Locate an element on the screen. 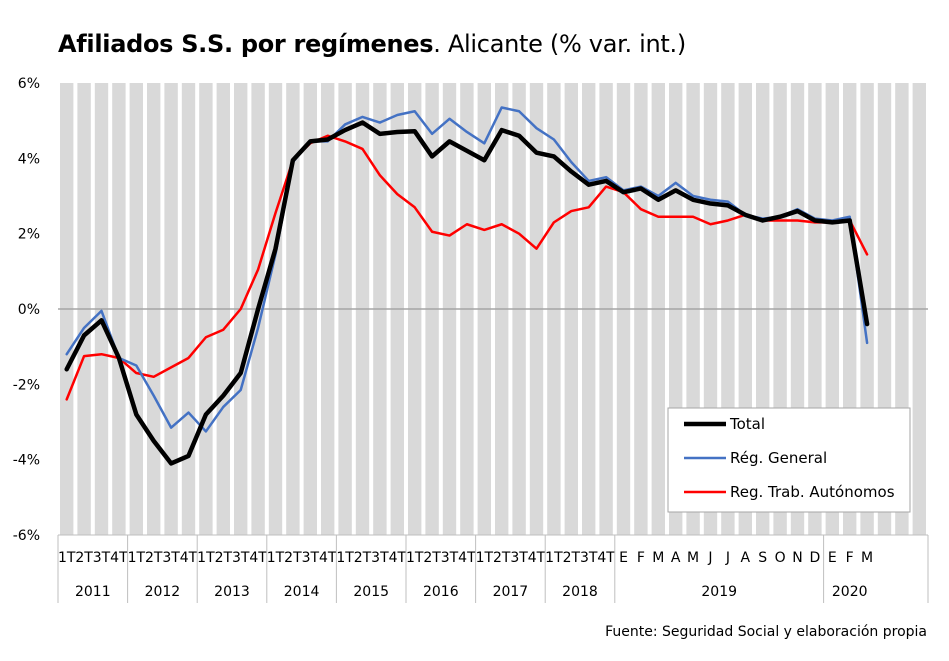 This screenshot has width=949, height=661. y-tick-label: -6% is located at coordinates (26, 536).